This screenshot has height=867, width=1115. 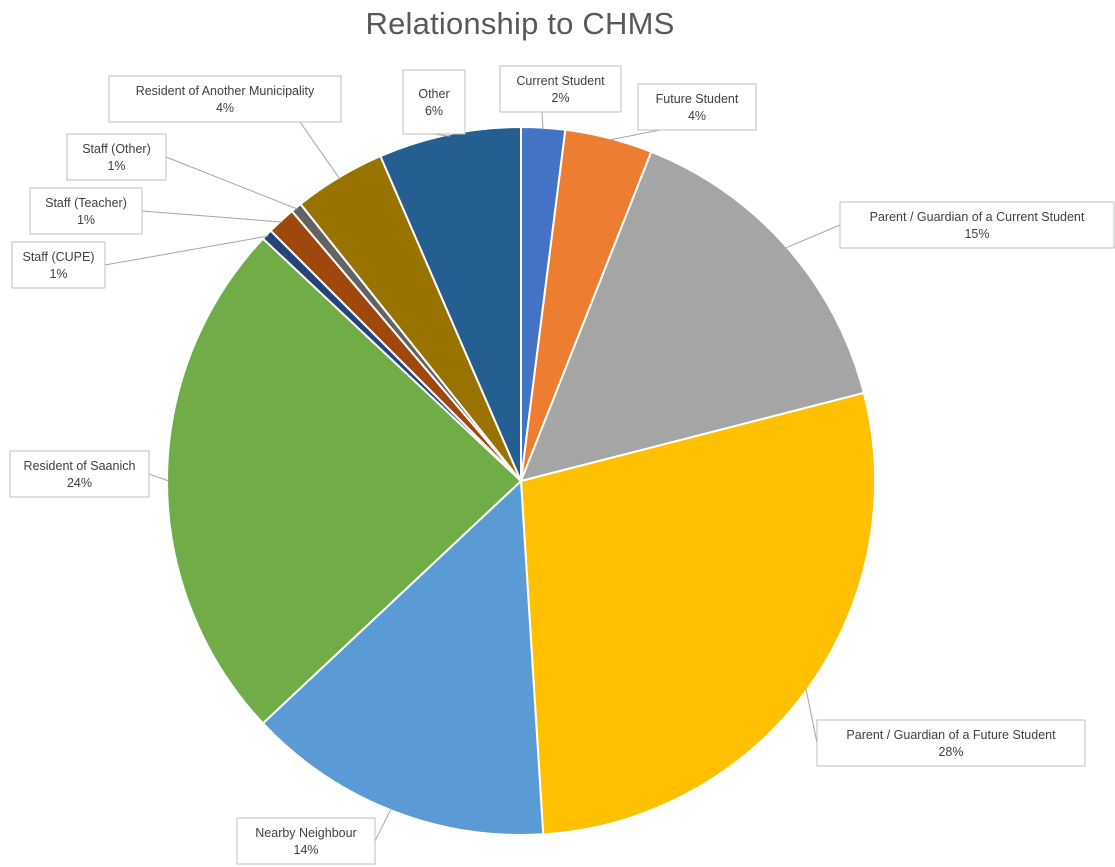 I want to click on data-label-nearby-neighbour: Nearby Neighbour 14%, so click(x=306, y=841).